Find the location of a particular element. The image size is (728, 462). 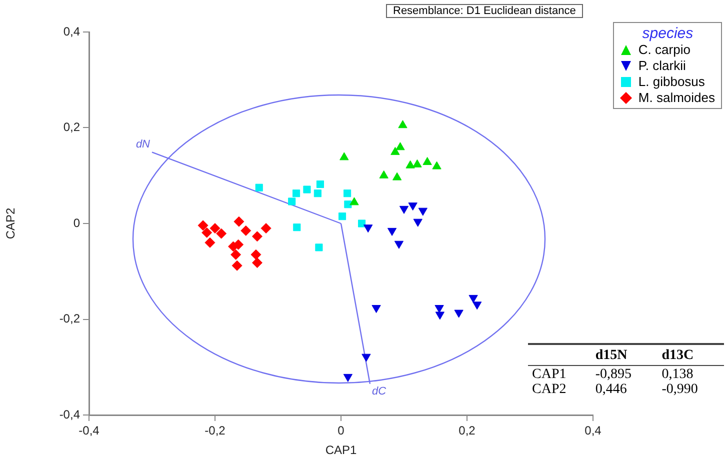

text: -0,895 is located at coordinates (613, 374).